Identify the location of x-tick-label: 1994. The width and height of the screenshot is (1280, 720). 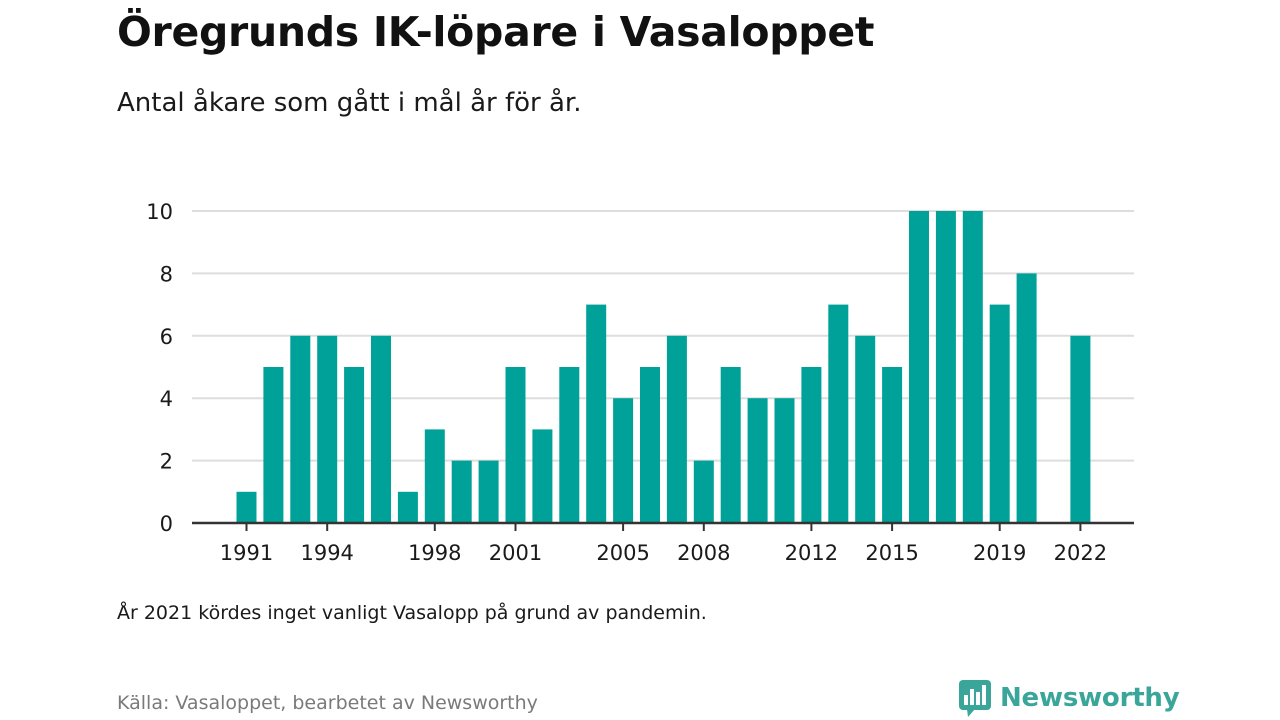
(326, 553).